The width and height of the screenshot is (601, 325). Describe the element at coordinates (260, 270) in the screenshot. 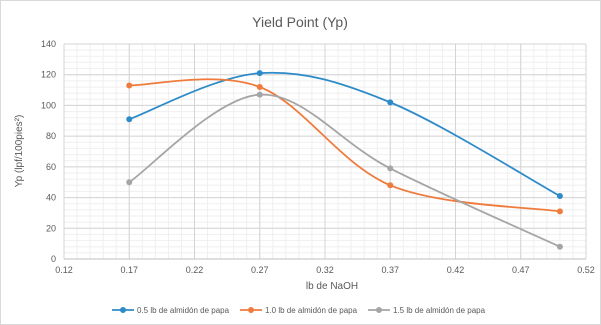

I see `x-tick-label: 0.27` at that location.